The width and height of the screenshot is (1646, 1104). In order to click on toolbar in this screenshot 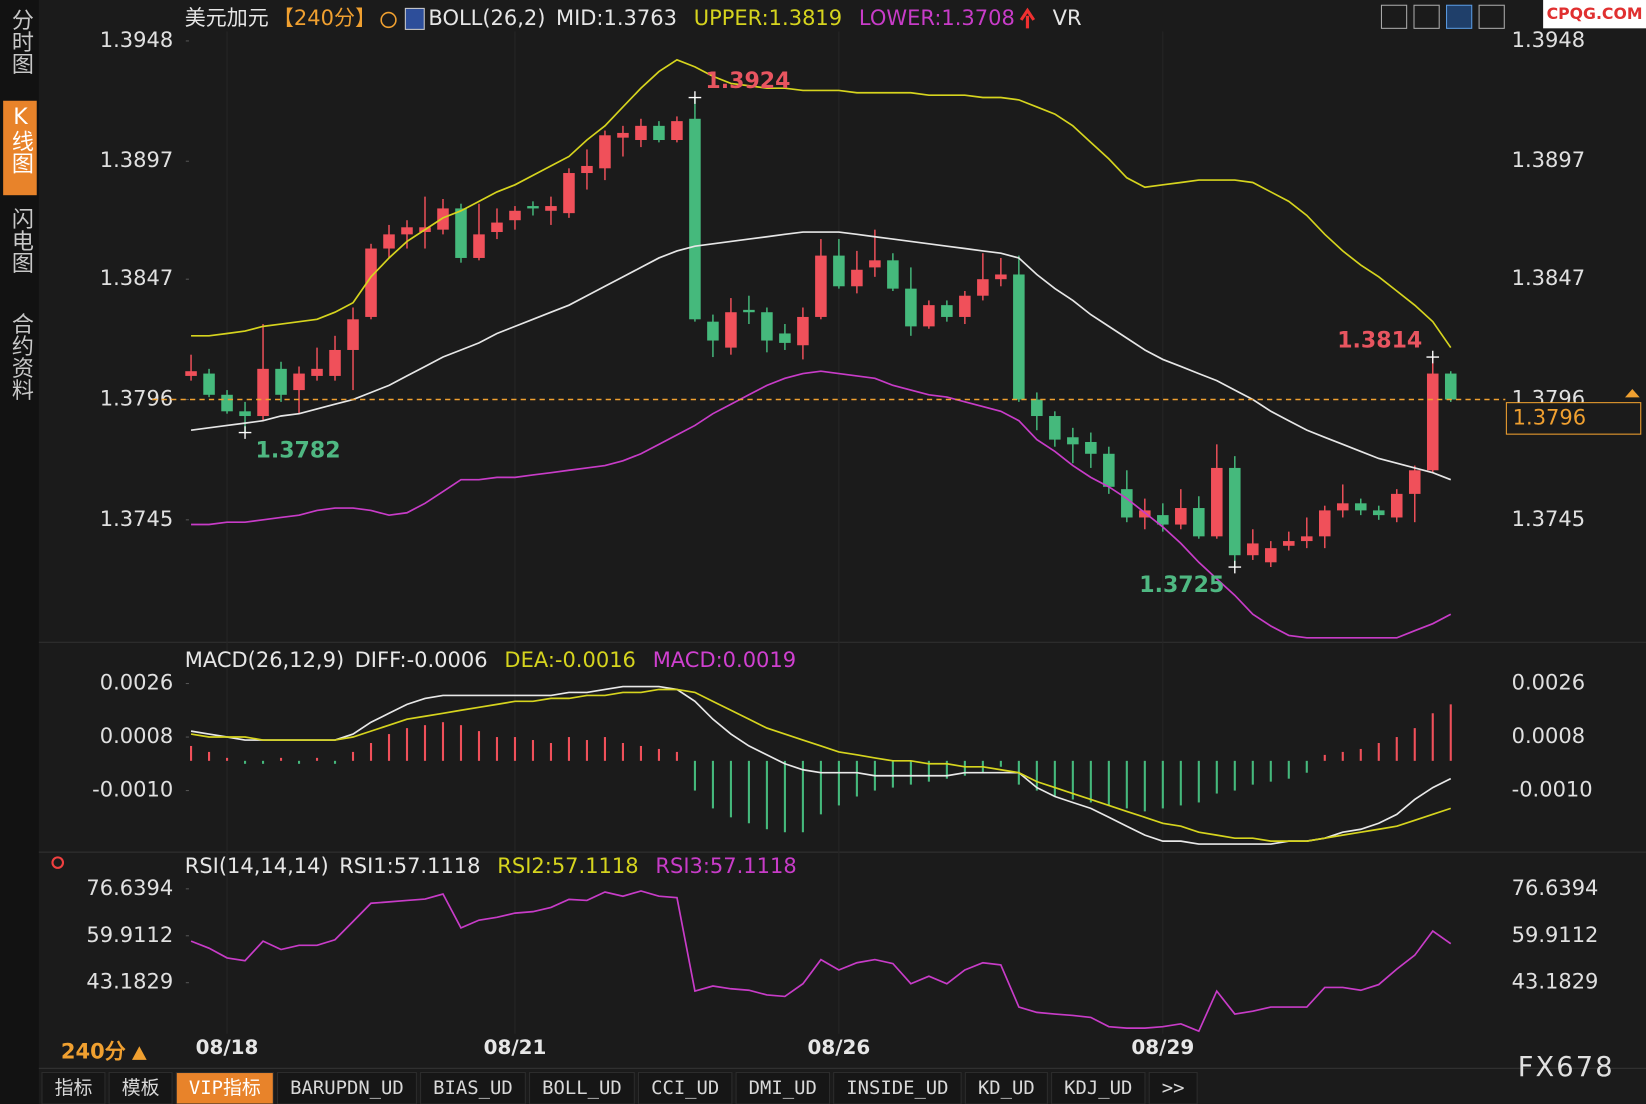, I will do `click(1442, 16)`.